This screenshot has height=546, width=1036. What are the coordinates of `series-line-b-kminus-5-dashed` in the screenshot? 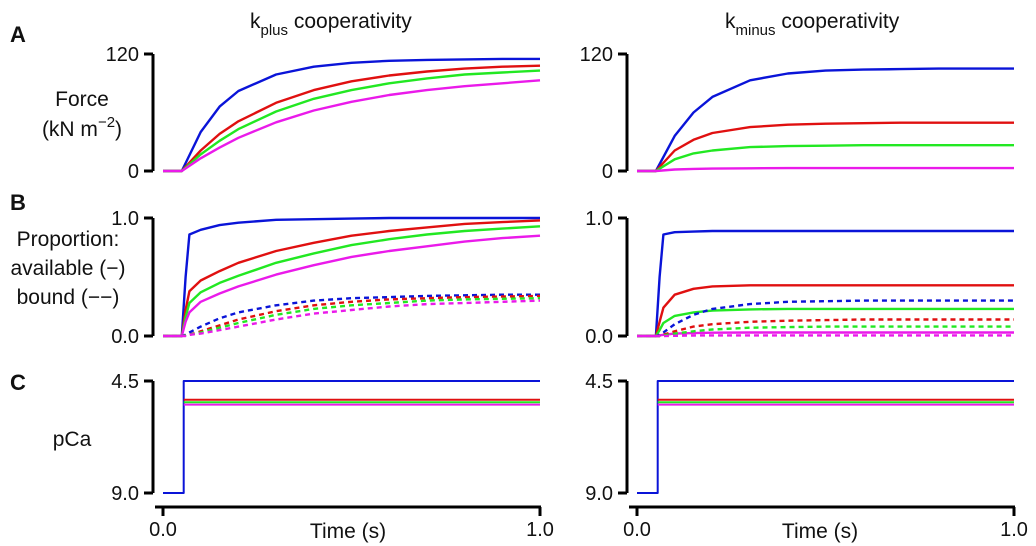 It's located at (825, 328).